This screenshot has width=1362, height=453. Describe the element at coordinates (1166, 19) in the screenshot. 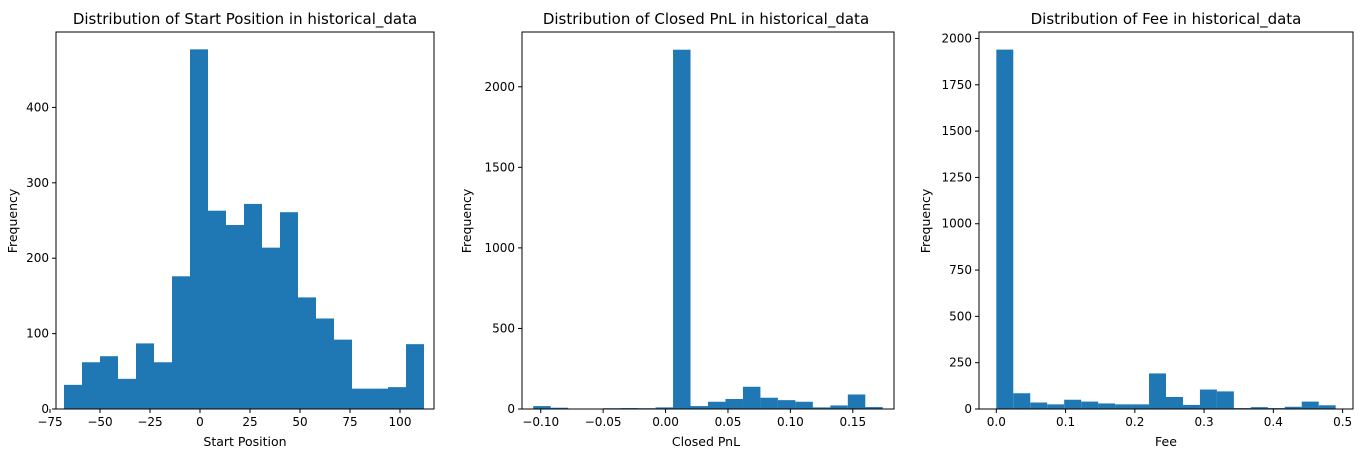

I see `chart-title: Distribution of Fee in historical_data` at that location.